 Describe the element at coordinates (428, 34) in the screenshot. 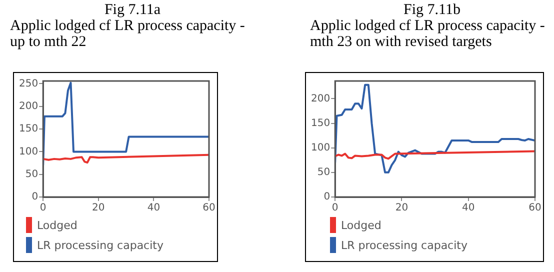

I see `chart-subtitle: Applic lodged cf LR process capacity - mth 23 on with revised targets` at that location.